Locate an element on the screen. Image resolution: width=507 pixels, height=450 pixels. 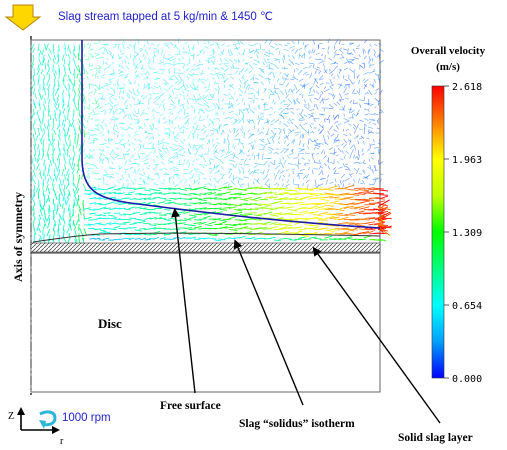
solid-slag-layer-band is located at coordinates (205, 247).